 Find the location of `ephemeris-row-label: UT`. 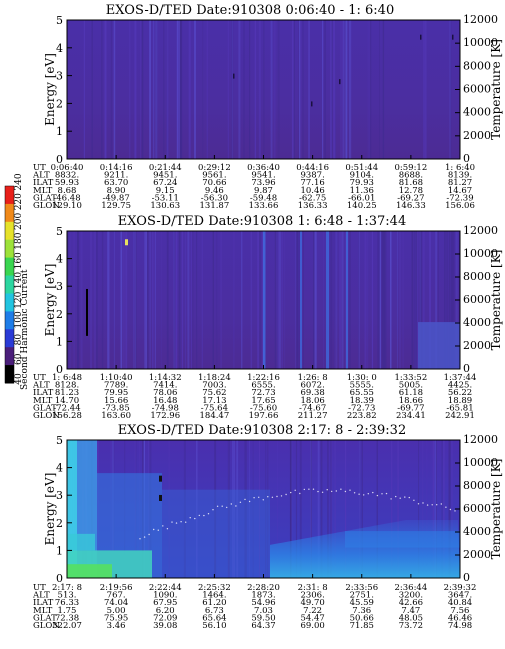

ephemeris-row-label: UT is located at coordinates (39, 378).